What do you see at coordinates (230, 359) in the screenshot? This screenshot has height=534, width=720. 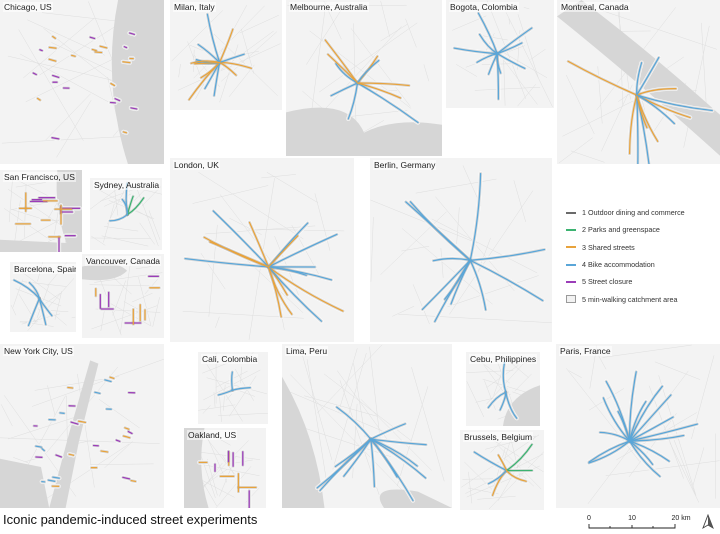 I see `city-label-cali: Cali, Colombia` at bounding box center [230, 359].